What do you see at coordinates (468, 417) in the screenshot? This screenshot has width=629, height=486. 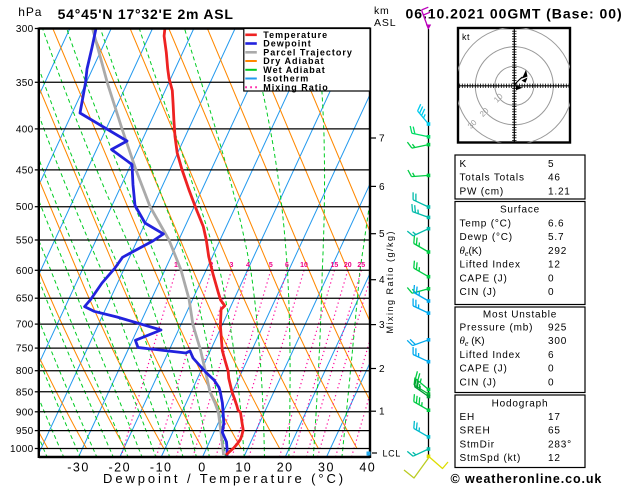 I see `svg-text: EH` at bounding box center [468, 417].